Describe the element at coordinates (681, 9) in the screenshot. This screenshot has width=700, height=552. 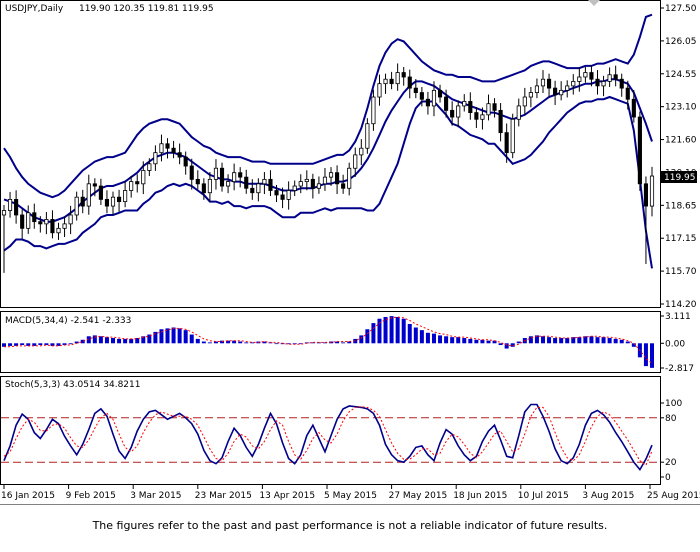
I see `price-tick-label: 127.50` at that location.